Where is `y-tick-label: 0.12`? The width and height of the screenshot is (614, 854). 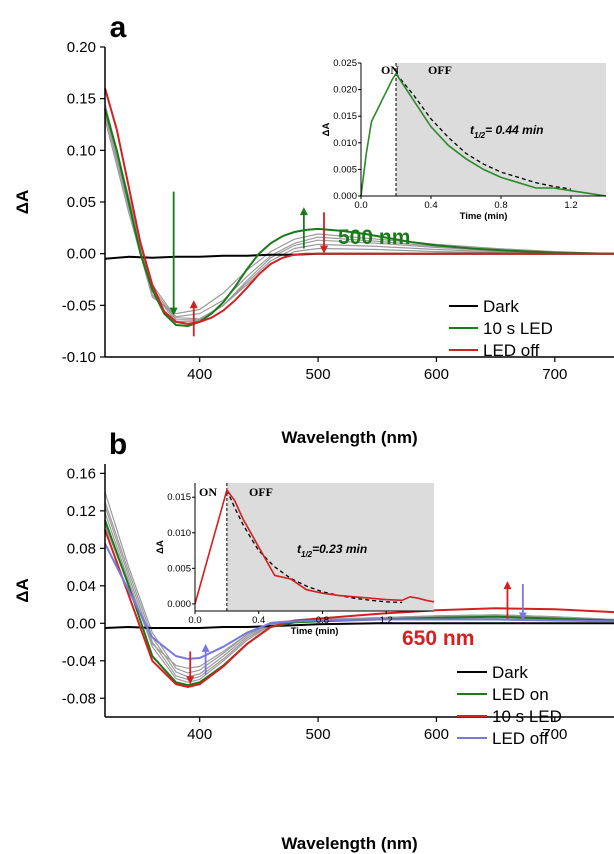 y-tick-label: 0.12 is located at coordinates (81, 511).